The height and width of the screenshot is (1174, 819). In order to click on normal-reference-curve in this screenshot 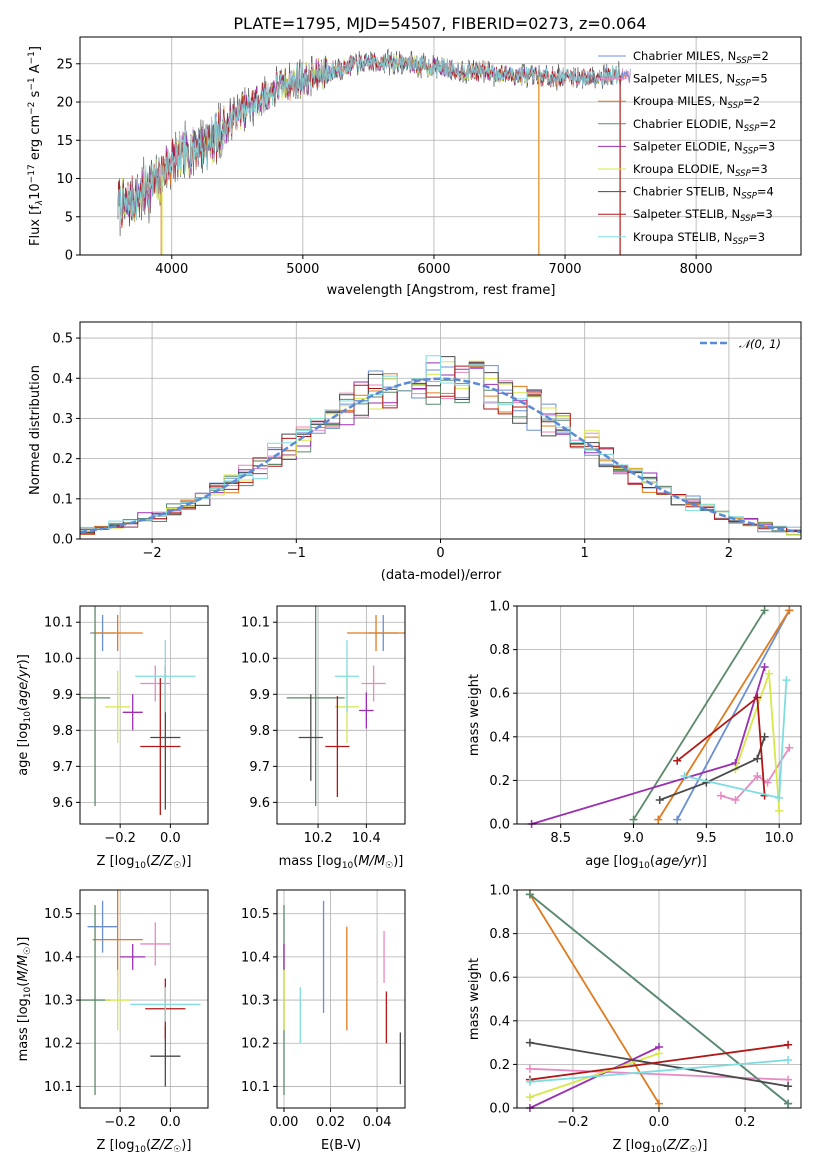, I will do `click(440, 455)`.